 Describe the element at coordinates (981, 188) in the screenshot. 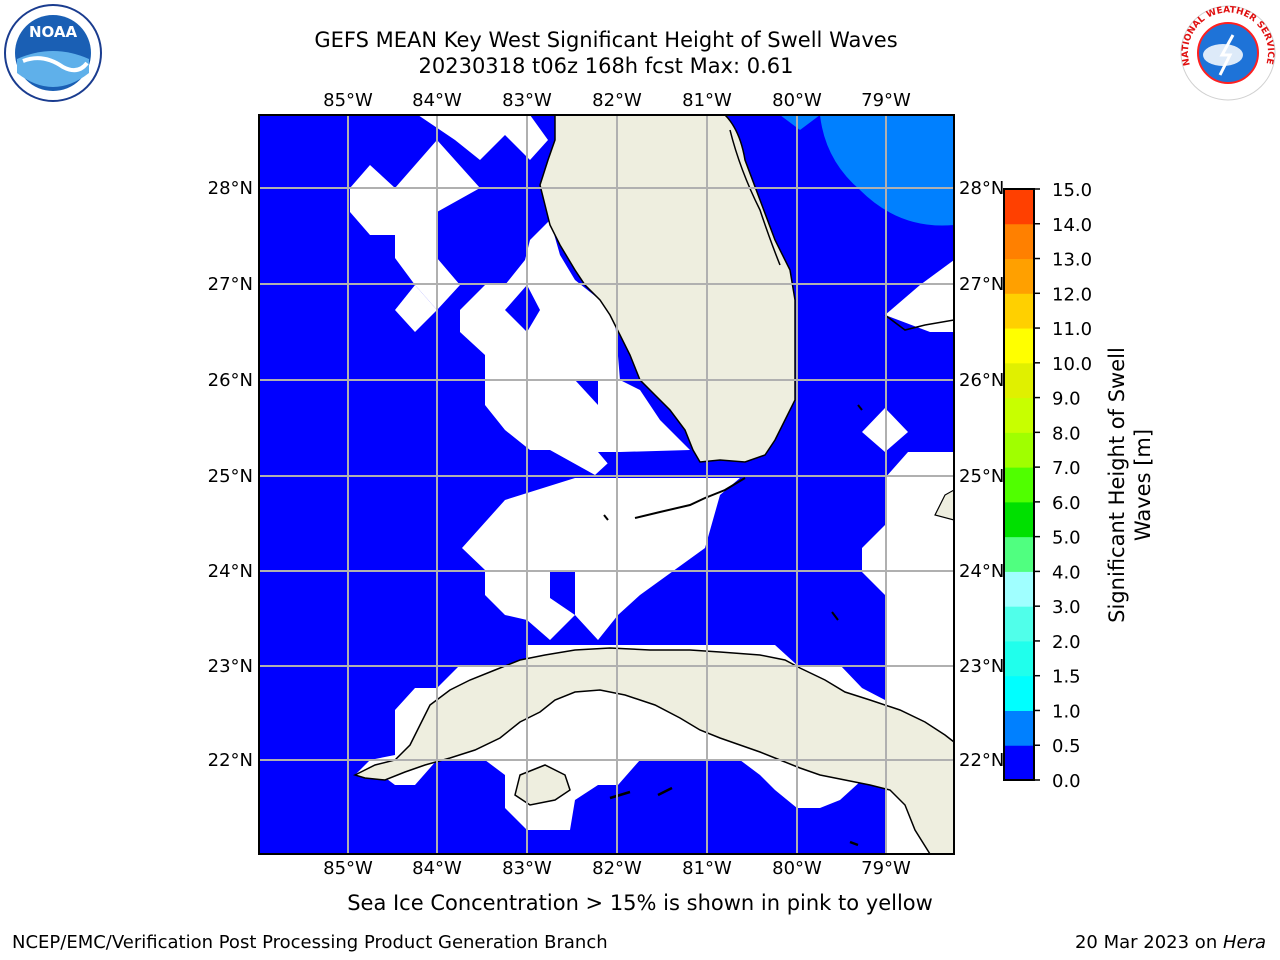

I see `lat-label-right: 28°N` at that location.